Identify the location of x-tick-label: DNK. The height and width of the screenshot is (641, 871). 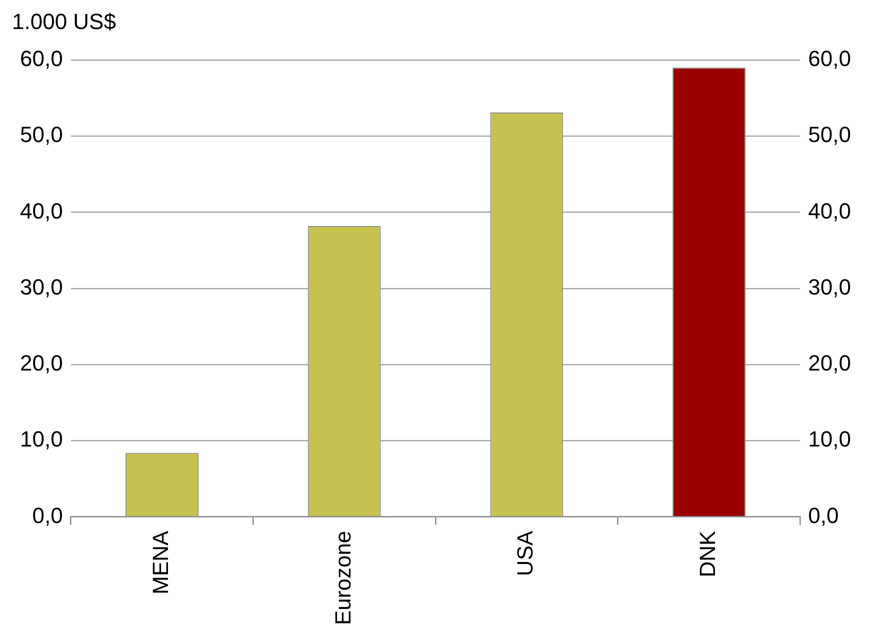
(707, 554).